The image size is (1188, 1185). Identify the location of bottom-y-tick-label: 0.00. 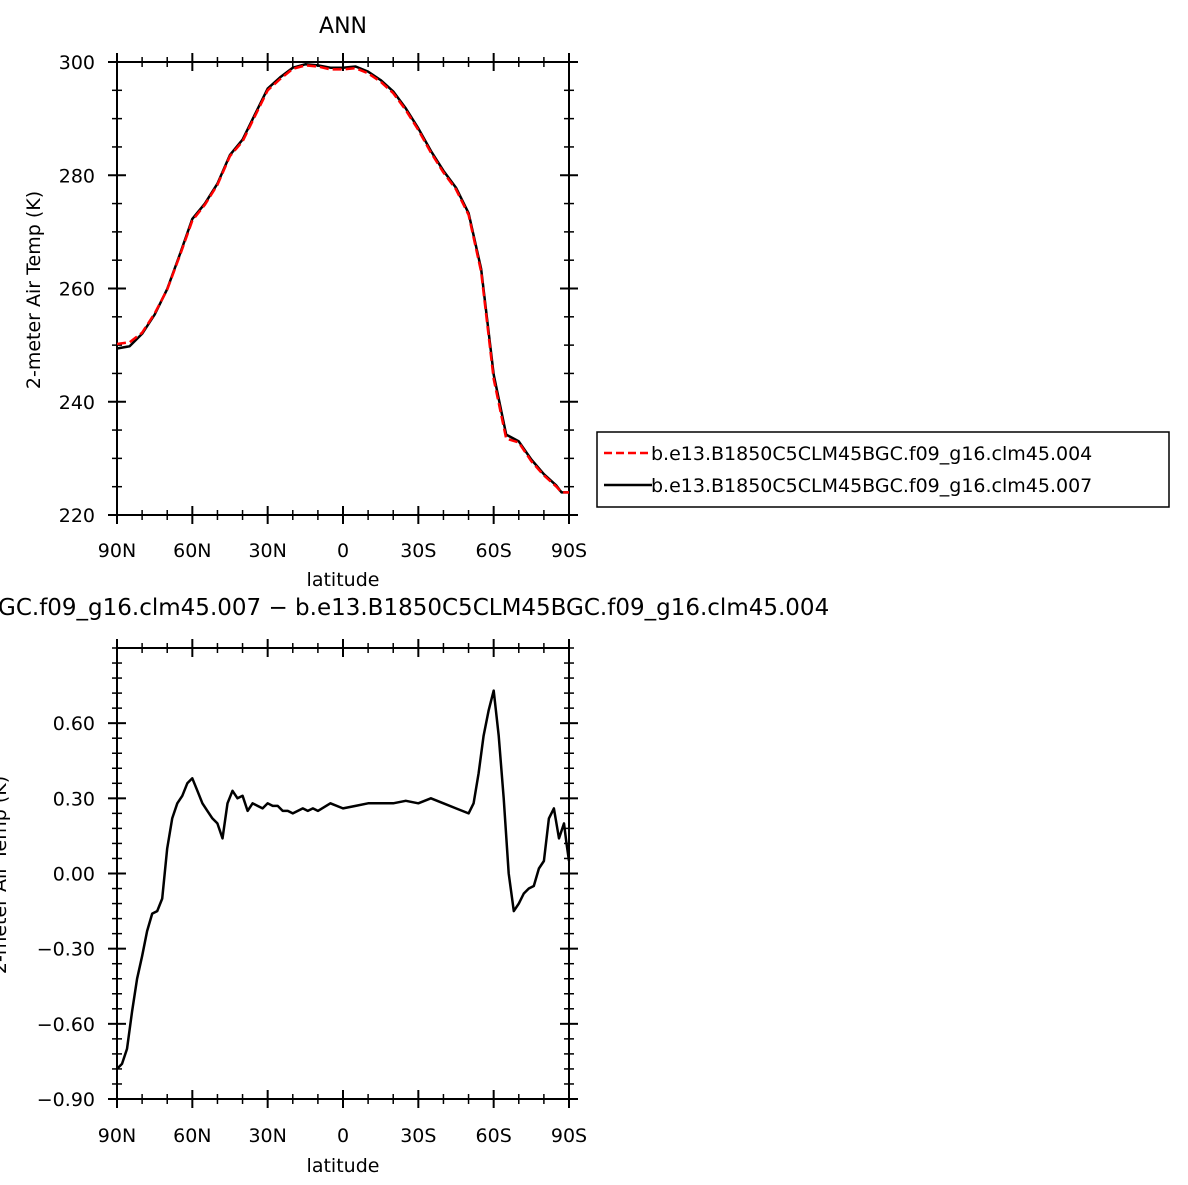
(74, 875).